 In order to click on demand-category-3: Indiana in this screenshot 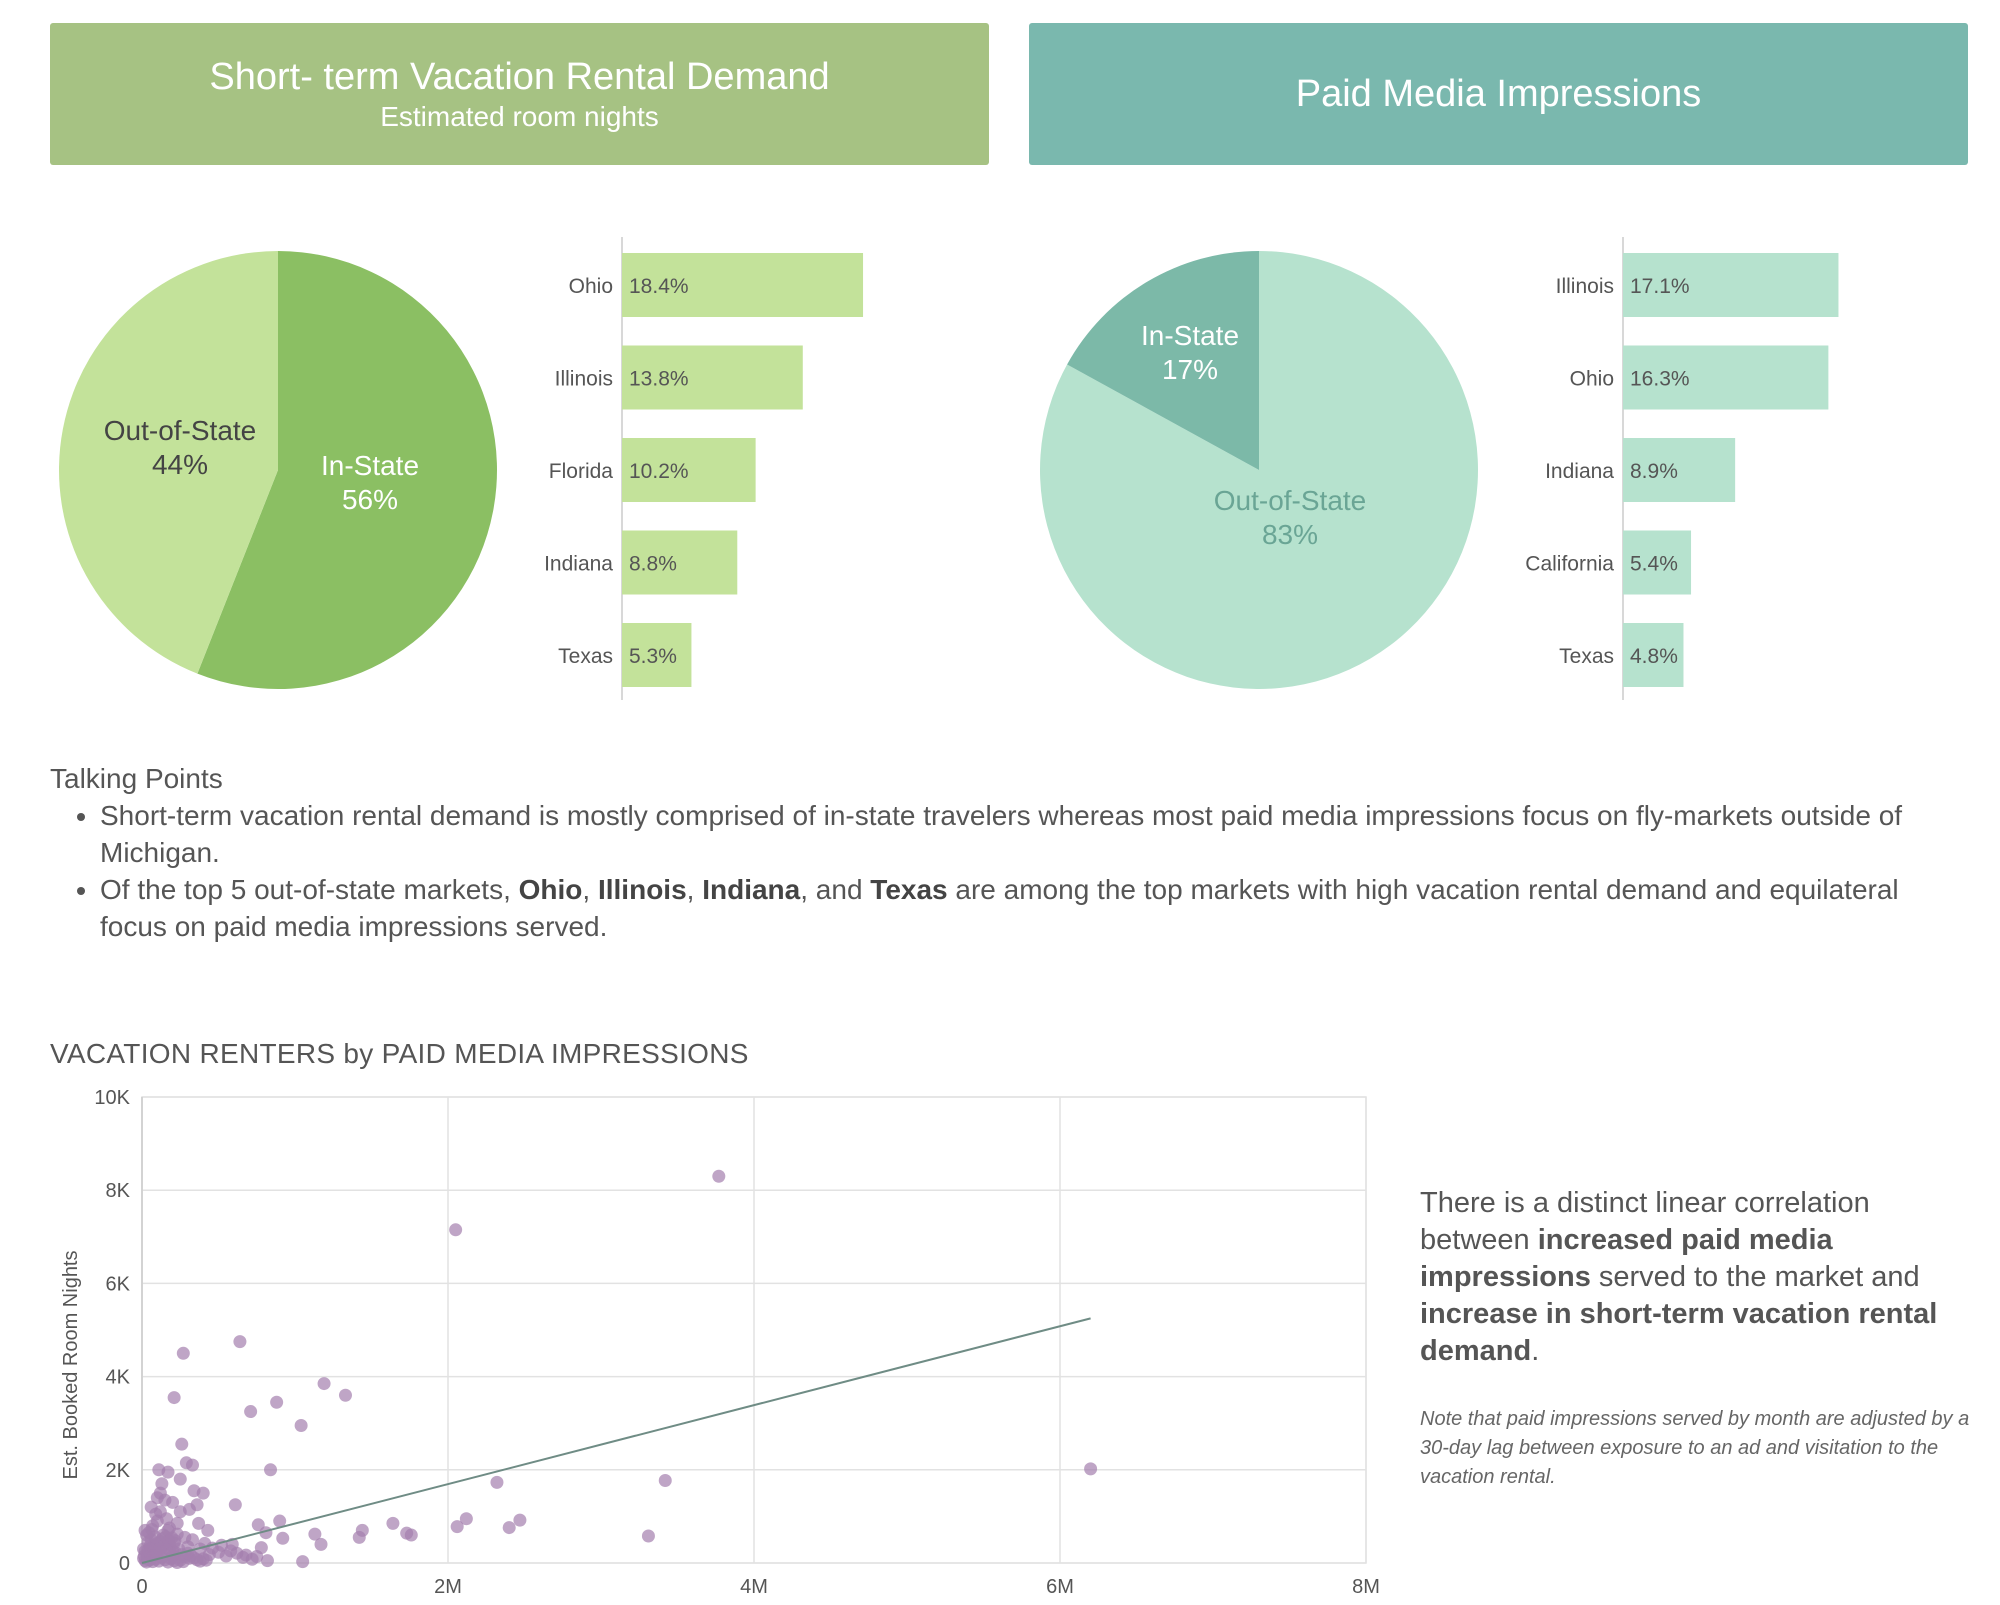, I will do `click(578, 564)`.